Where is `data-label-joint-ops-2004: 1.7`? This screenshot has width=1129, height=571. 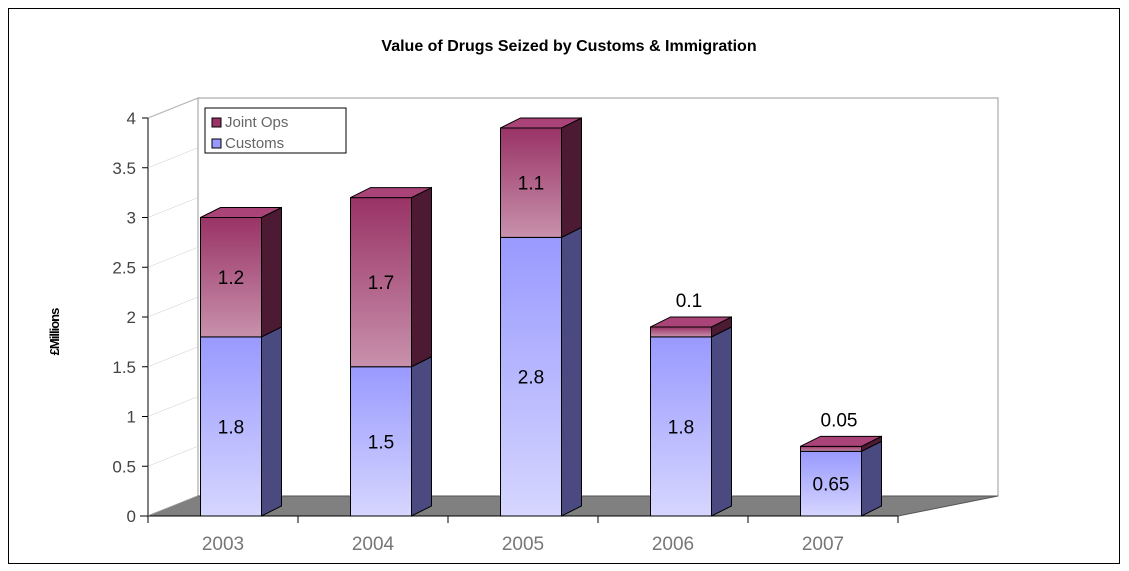 data-label-joint-ops-2004: 1.7 is located at coordinates (381, 283).